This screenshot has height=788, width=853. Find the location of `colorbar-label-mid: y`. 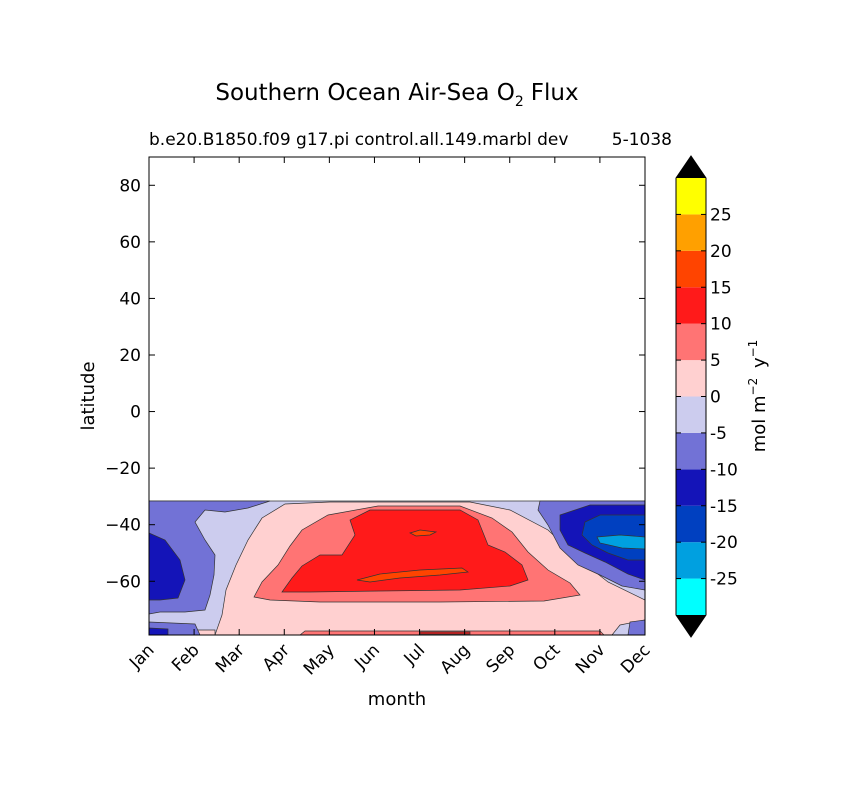

colorbar-label-mid: y is located at coordinates (759, 365).